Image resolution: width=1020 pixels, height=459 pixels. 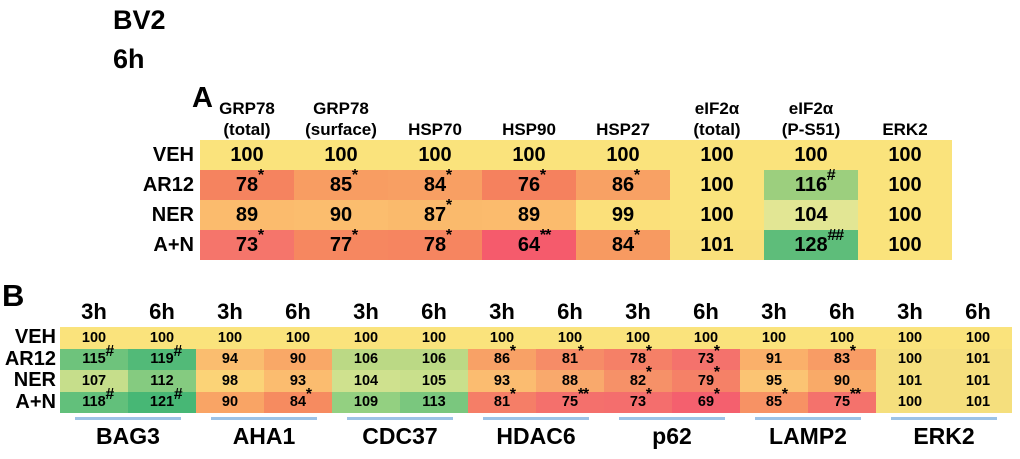 What do you see at coordinates (366, 402) in the screenshot?
I see `cell-value: 109` at bounding box center [366, 402].